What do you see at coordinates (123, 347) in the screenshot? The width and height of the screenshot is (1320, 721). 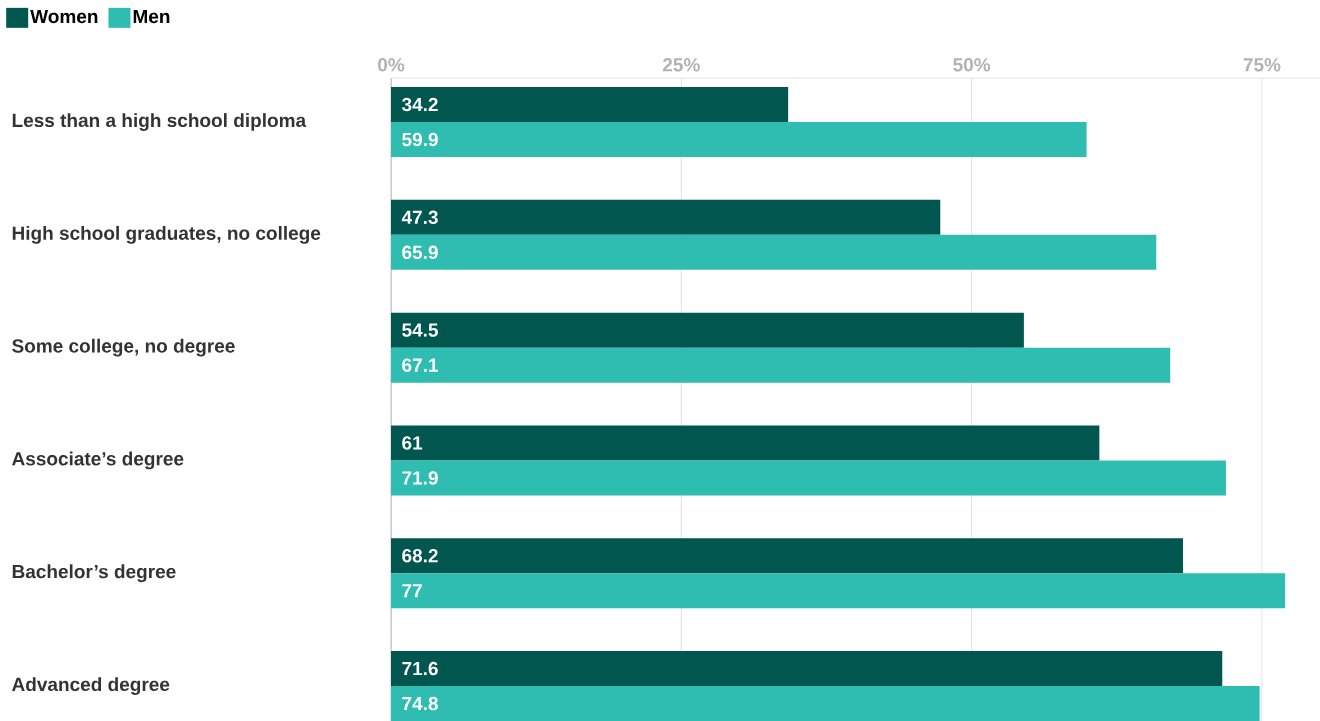 I see `y-tick-label: Some college, no degree` at bounding box center [123, 347].